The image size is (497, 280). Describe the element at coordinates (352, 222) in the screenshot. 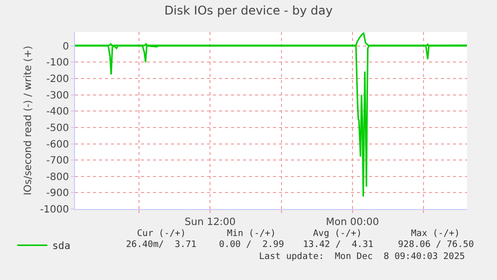

I see `x-tick-label: Mon 00:00` at that location.